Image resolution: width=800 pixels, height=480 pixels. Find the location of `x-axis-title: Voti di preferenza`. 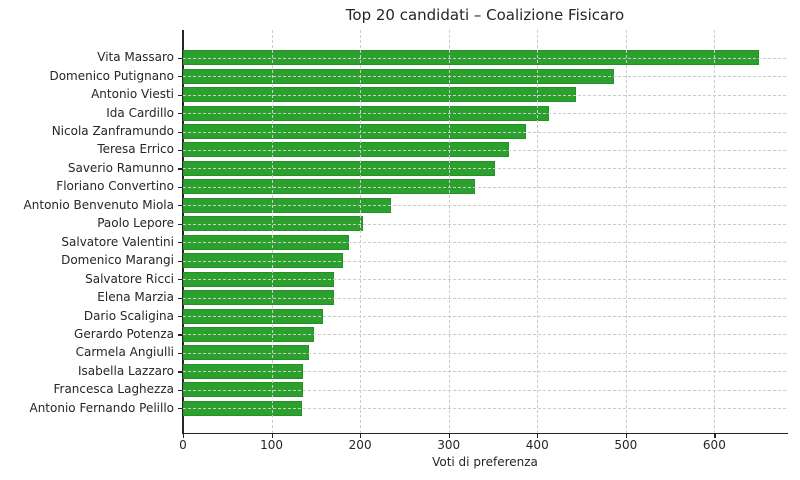

x-axis-title: Voti di preferenza is located at coordinates (485, 462).